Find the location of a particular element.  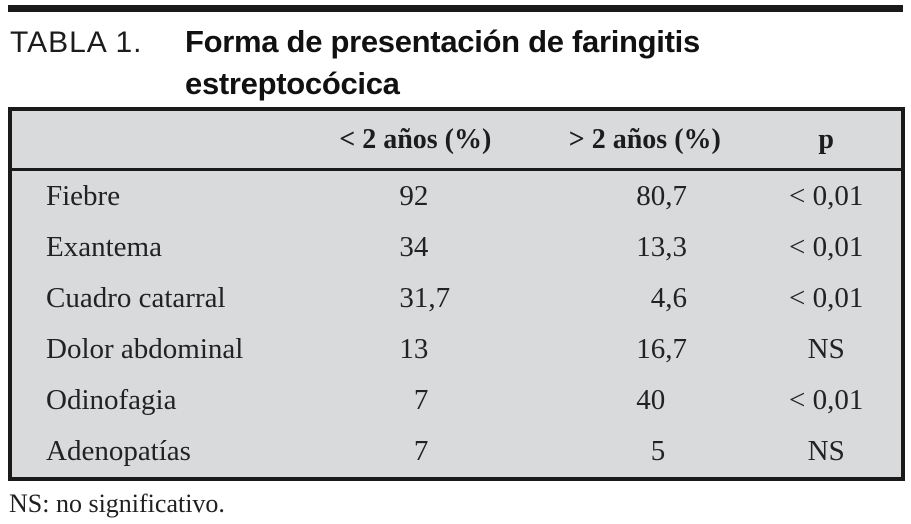

value-int: 80 is located at coordinates (651, 196).